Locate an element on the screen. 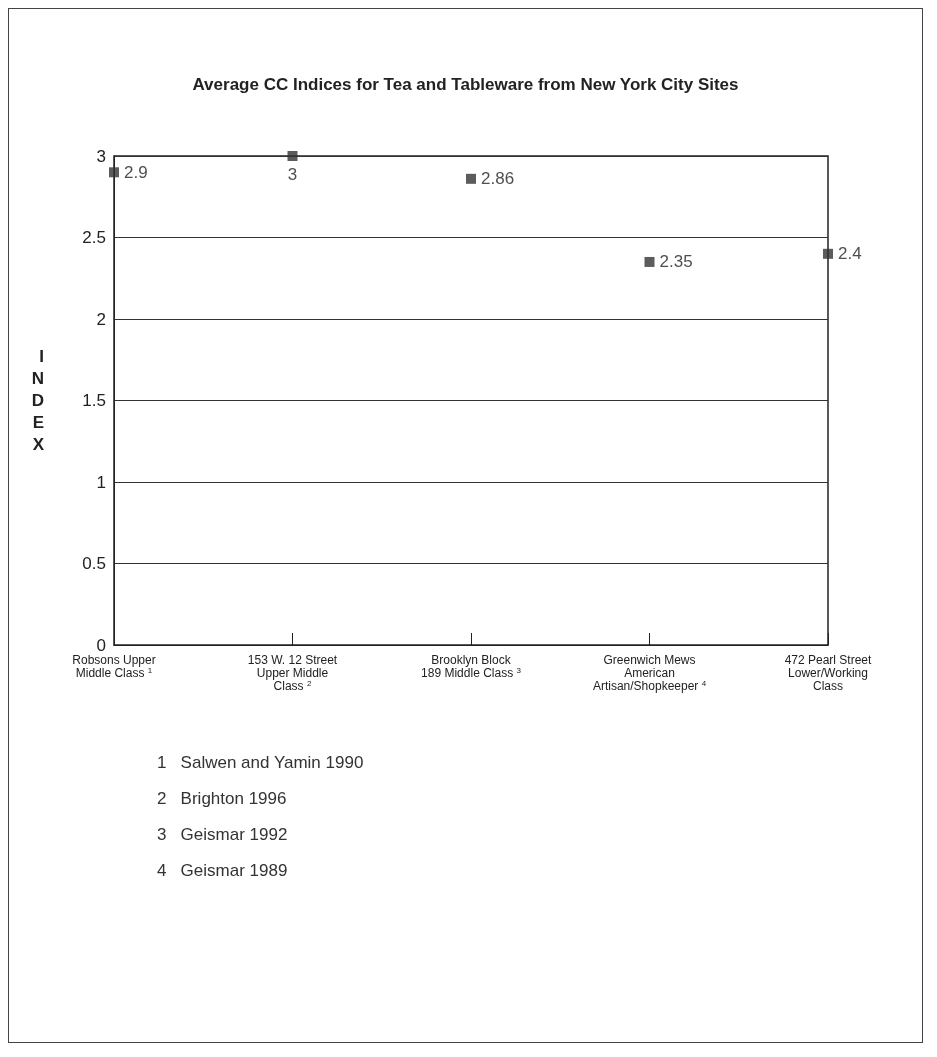 This screenshot has width=937, height=1057. data-label: 2.35 is located at coordinates (676, 262).